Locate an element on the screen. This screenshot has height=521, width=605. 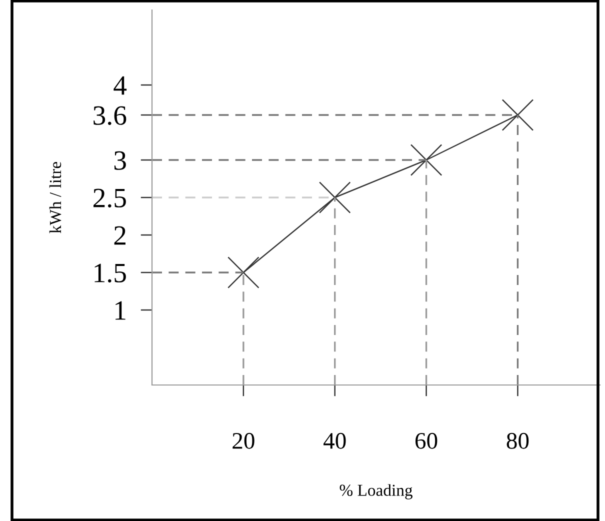
x-tick-label: 80 is located at coordinates (517, 440).